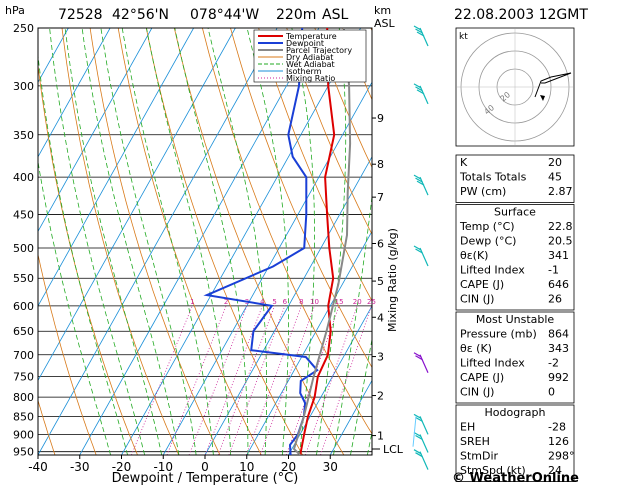 This screenshot has width=629, height=486. Describe the element at coordinates (487, 226) in the screenshot. I see `table-label: Temp (°C)` at that location.